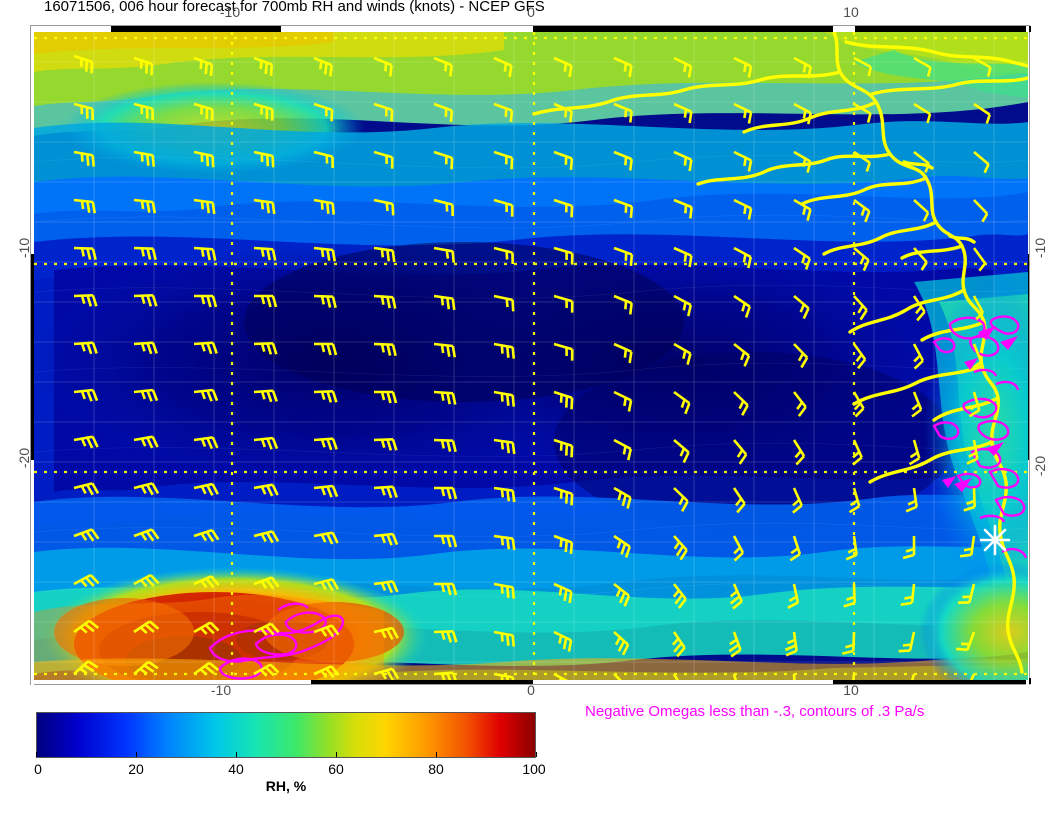  What do you see at coordinates (1040, 466) in the screenshot?
I see `y-tick-right-1: -20` at bounding box center [1040, 466].